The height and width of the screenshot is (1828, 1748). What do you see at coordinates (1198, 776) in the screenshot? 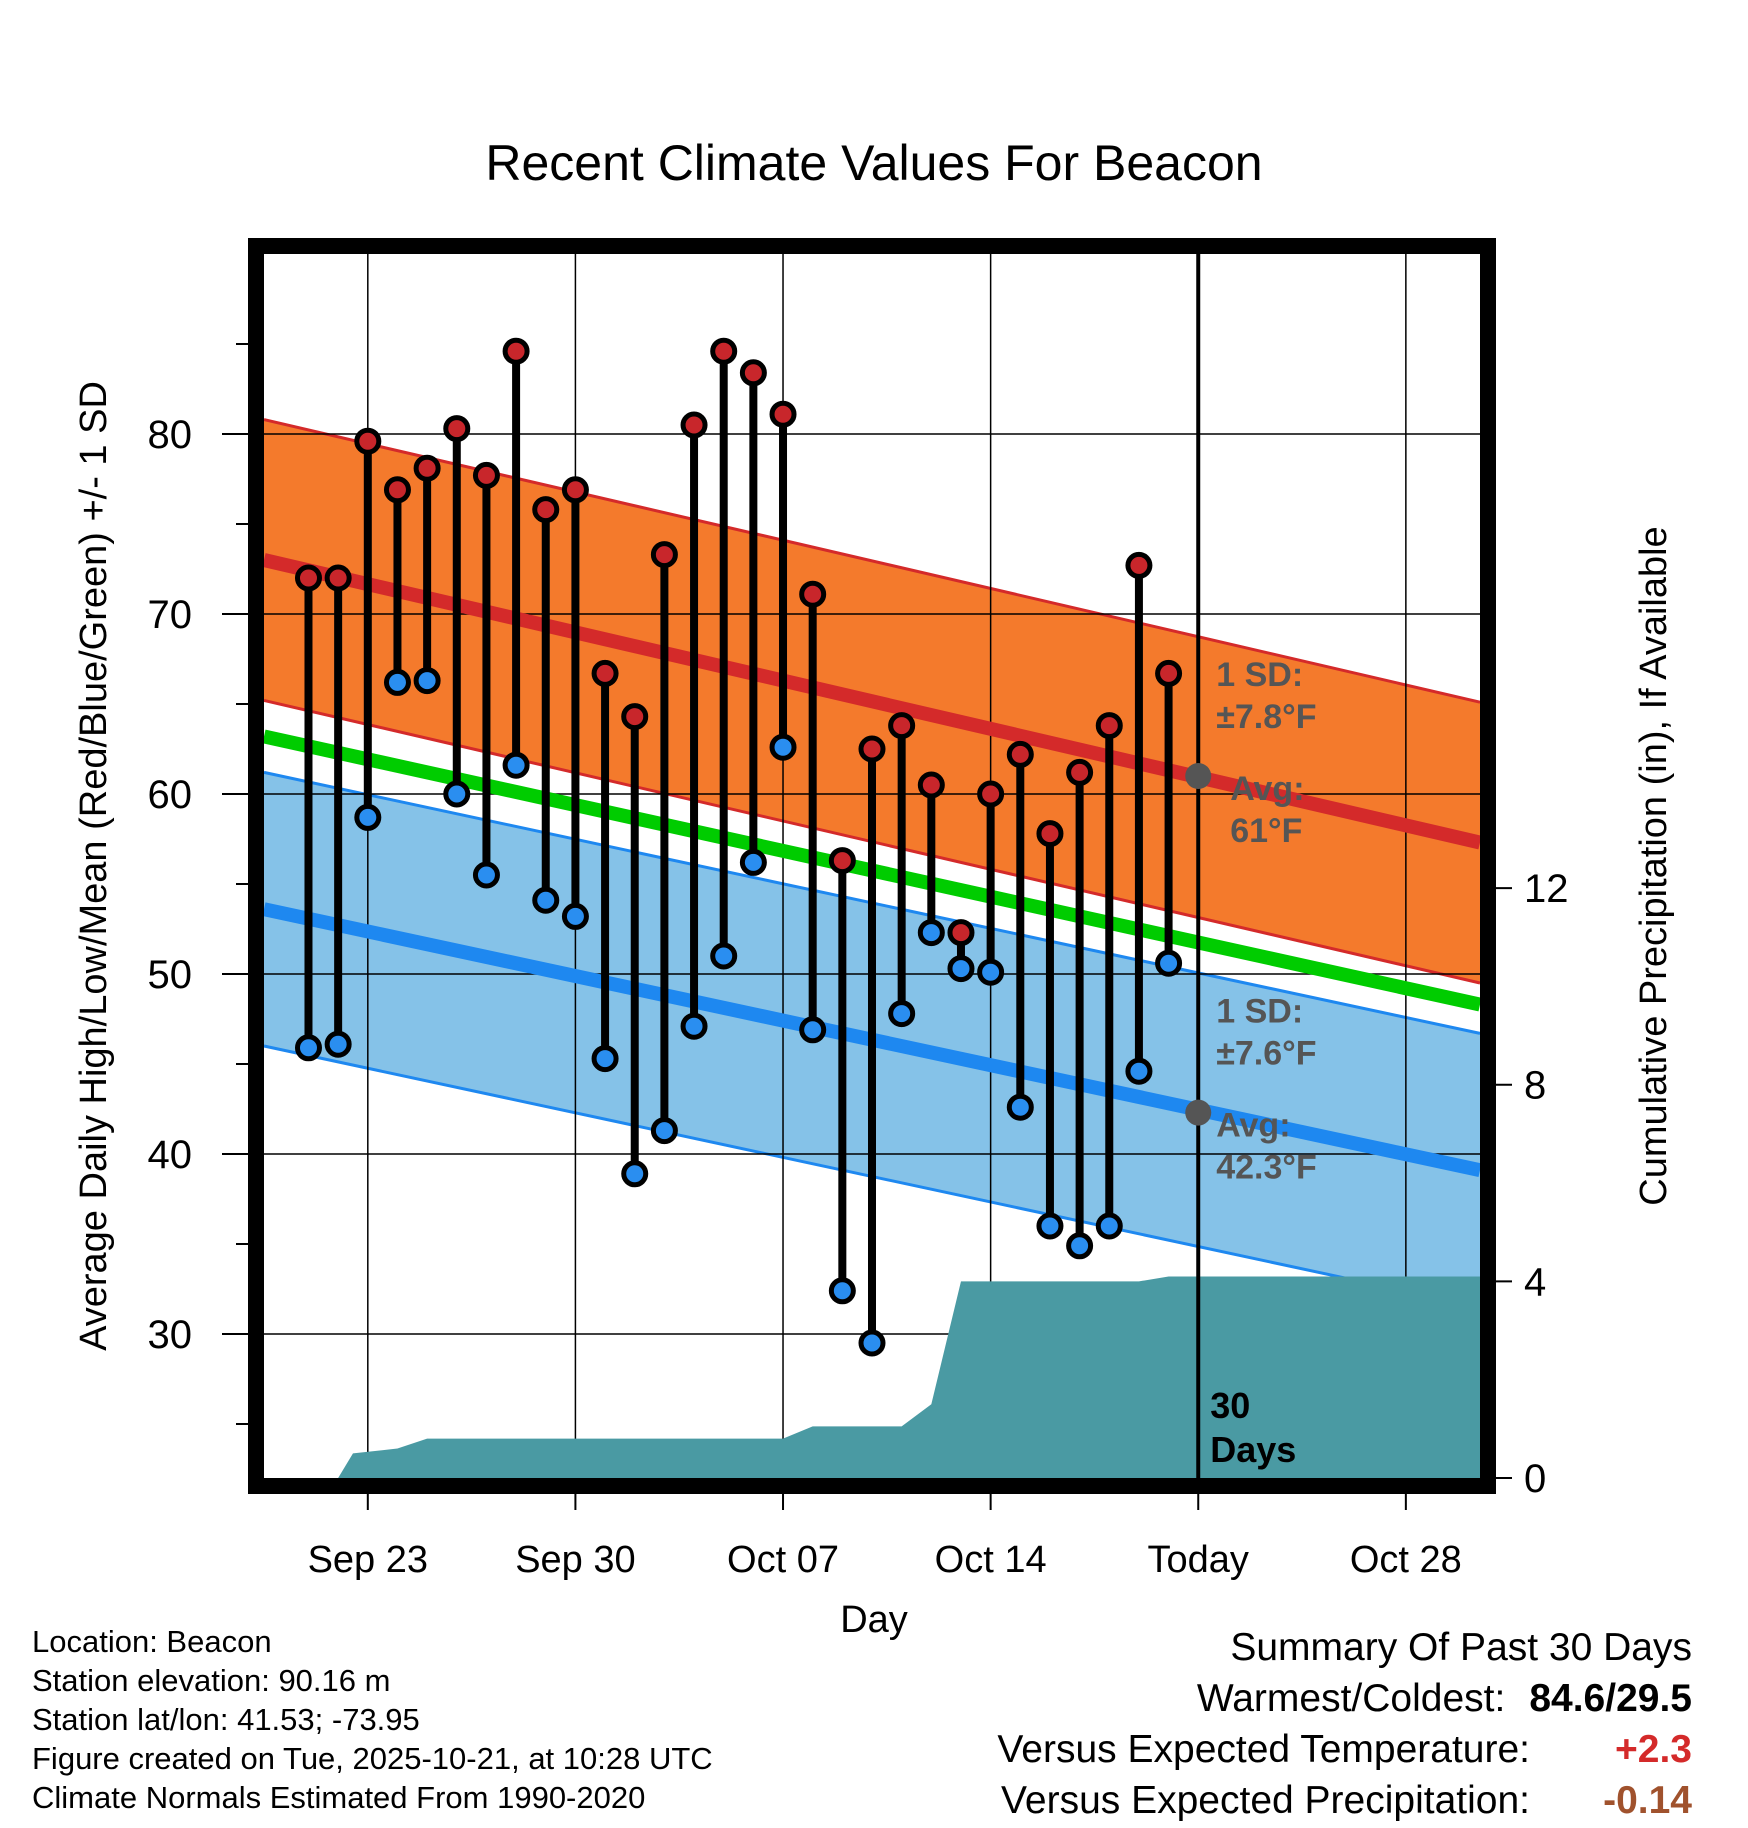
I see `today-high-avg-marker` at bounding box center [1198, 776].